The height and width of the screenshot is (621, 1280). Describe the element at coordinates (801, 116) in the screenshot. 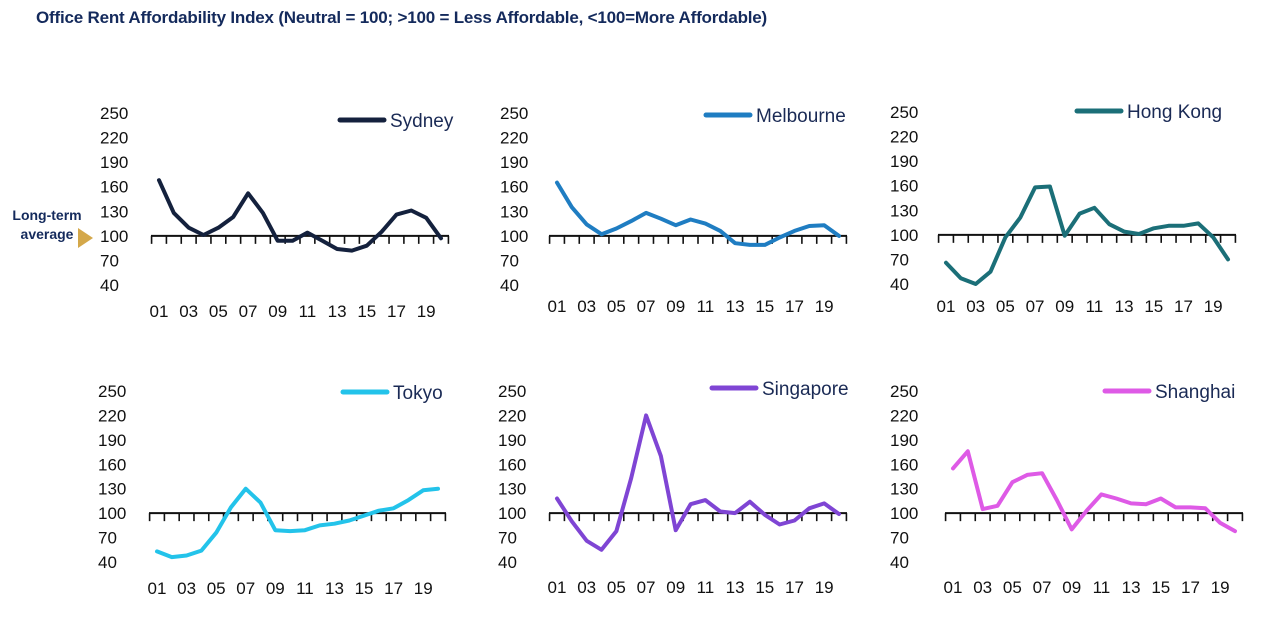

I see `legend-label: Melbourne` at that location.